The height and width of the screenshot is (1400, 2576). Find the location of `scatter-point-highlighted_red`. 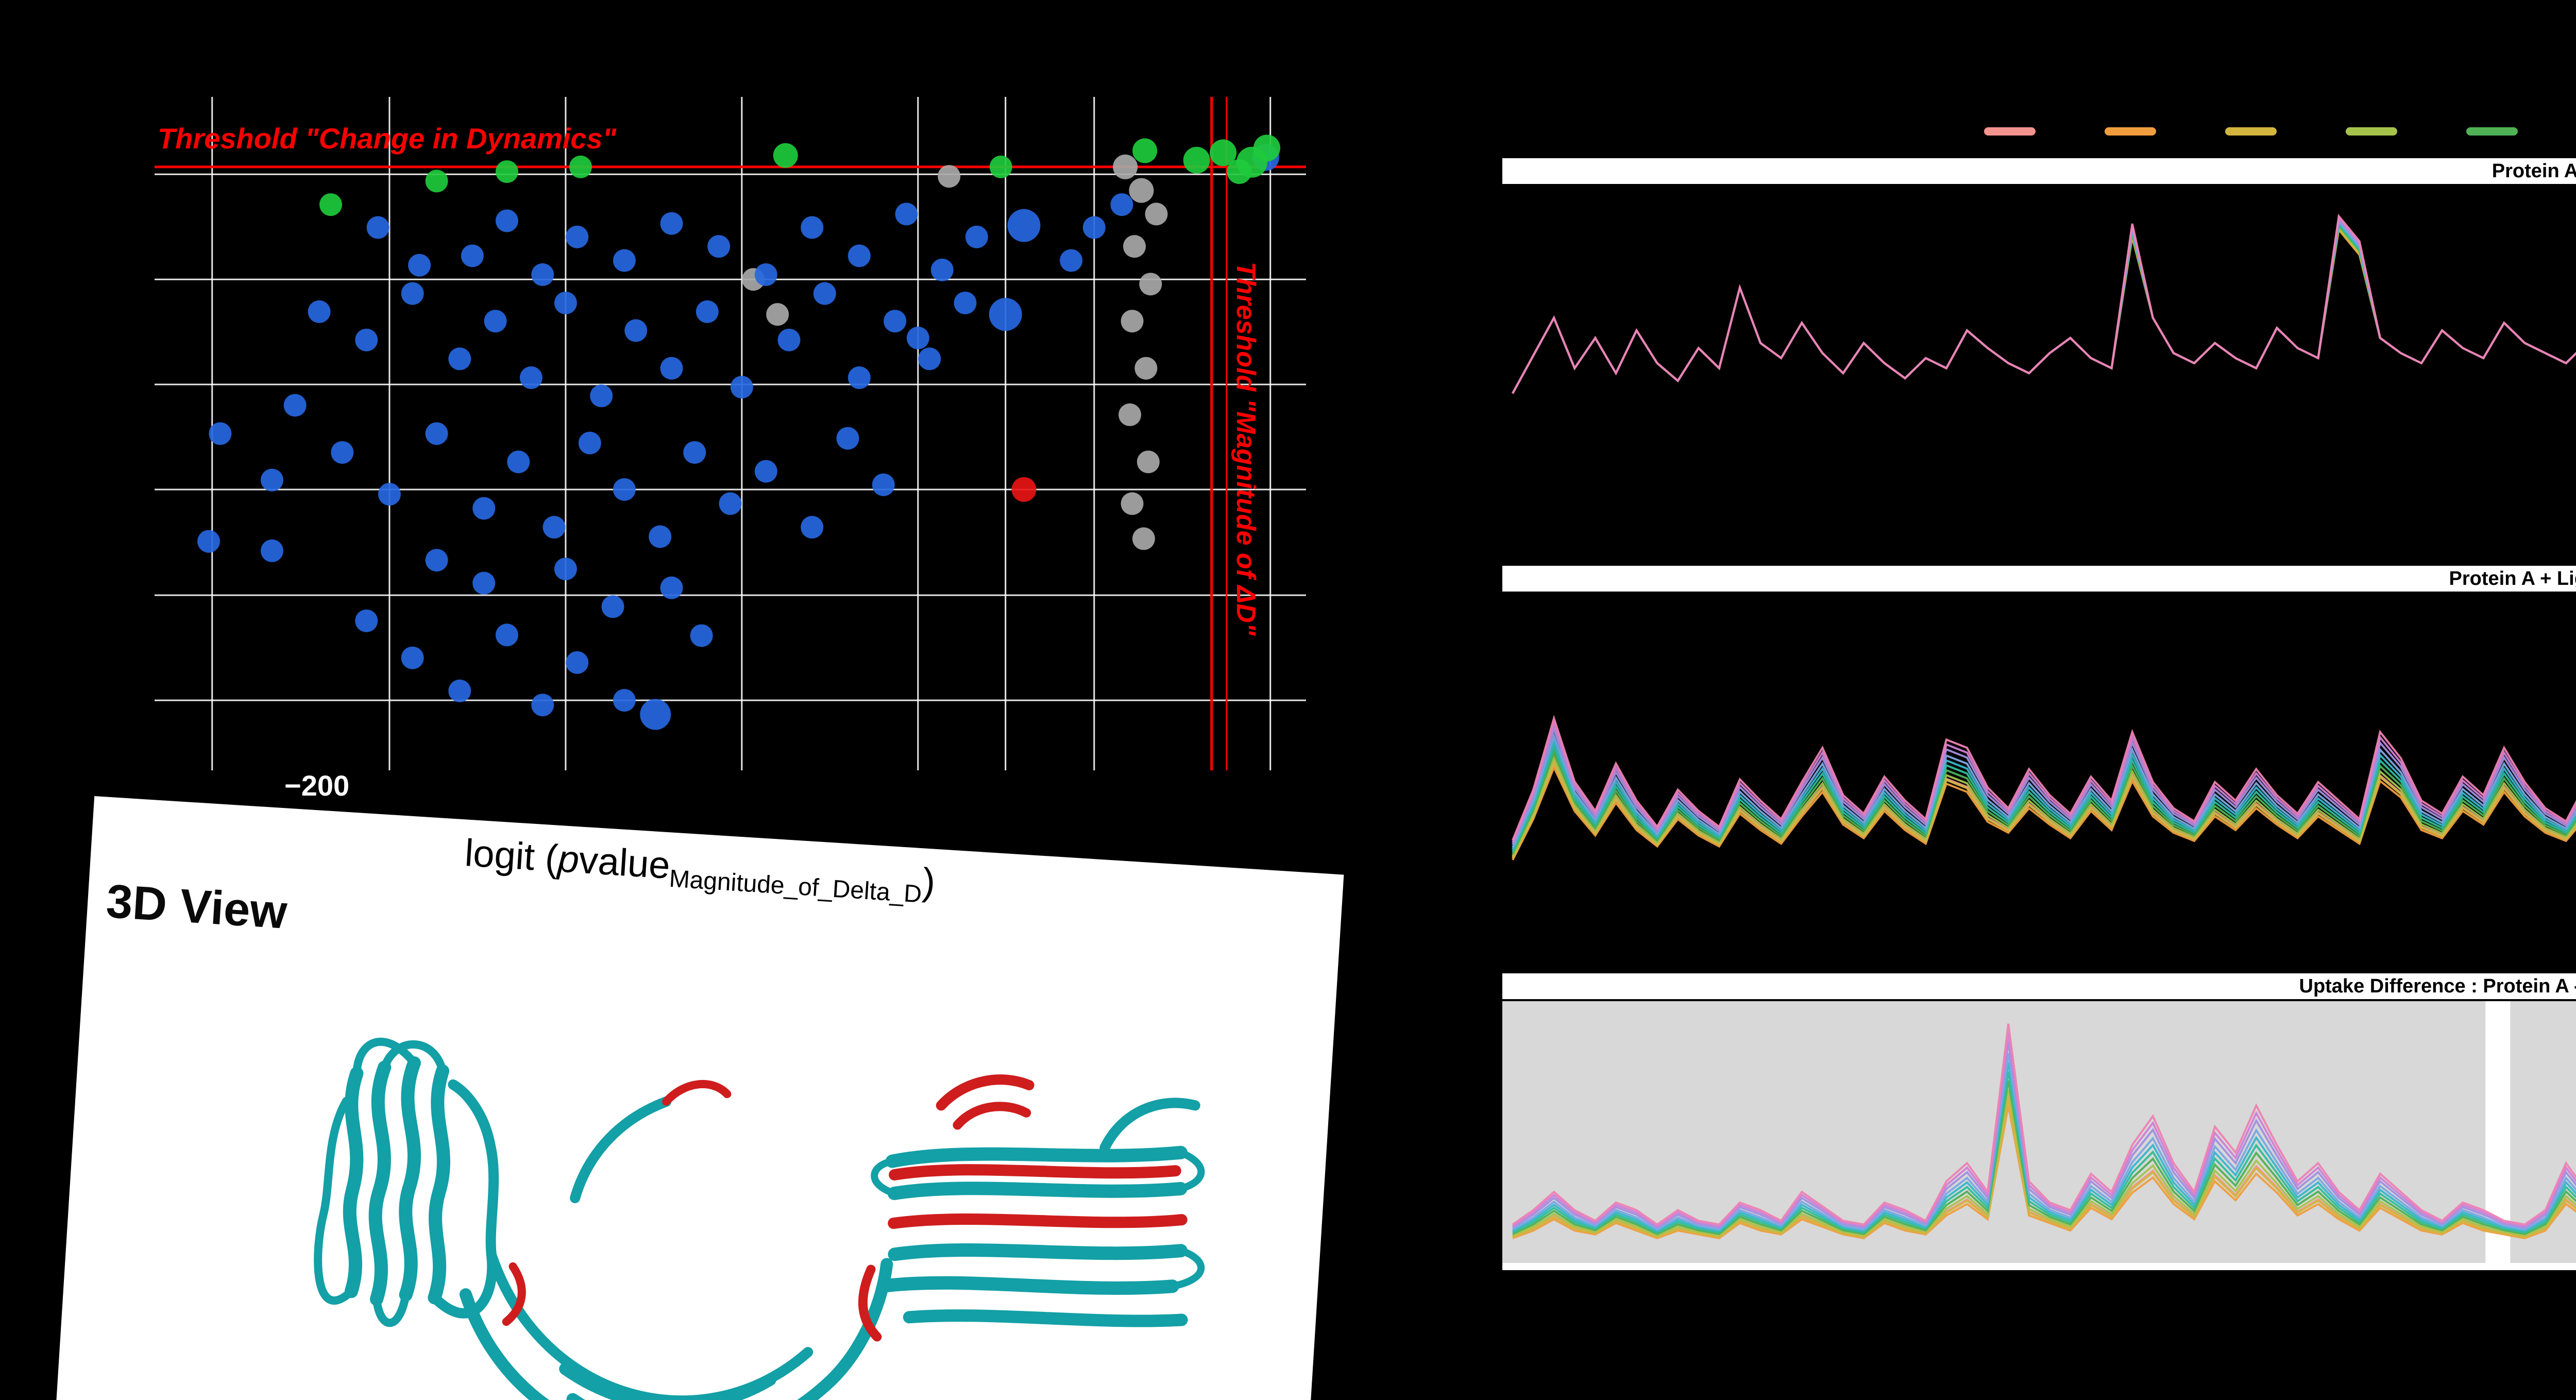

scatter-point-highlighted_red is located at coordinates (1024, 489).